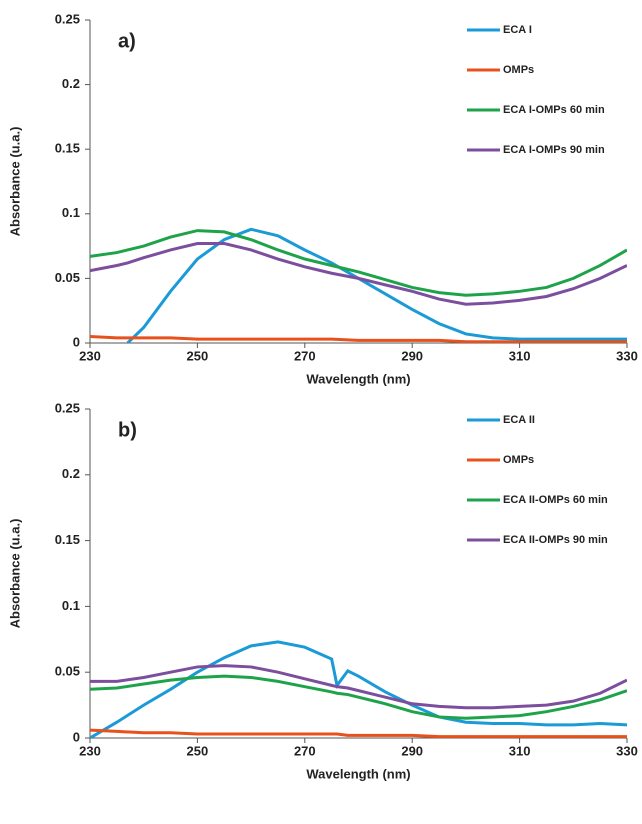  Describe the element at coordinates (555, 500) in the screenshot. I see `legend-label: ECA II-OMPs 60 min` at that location.